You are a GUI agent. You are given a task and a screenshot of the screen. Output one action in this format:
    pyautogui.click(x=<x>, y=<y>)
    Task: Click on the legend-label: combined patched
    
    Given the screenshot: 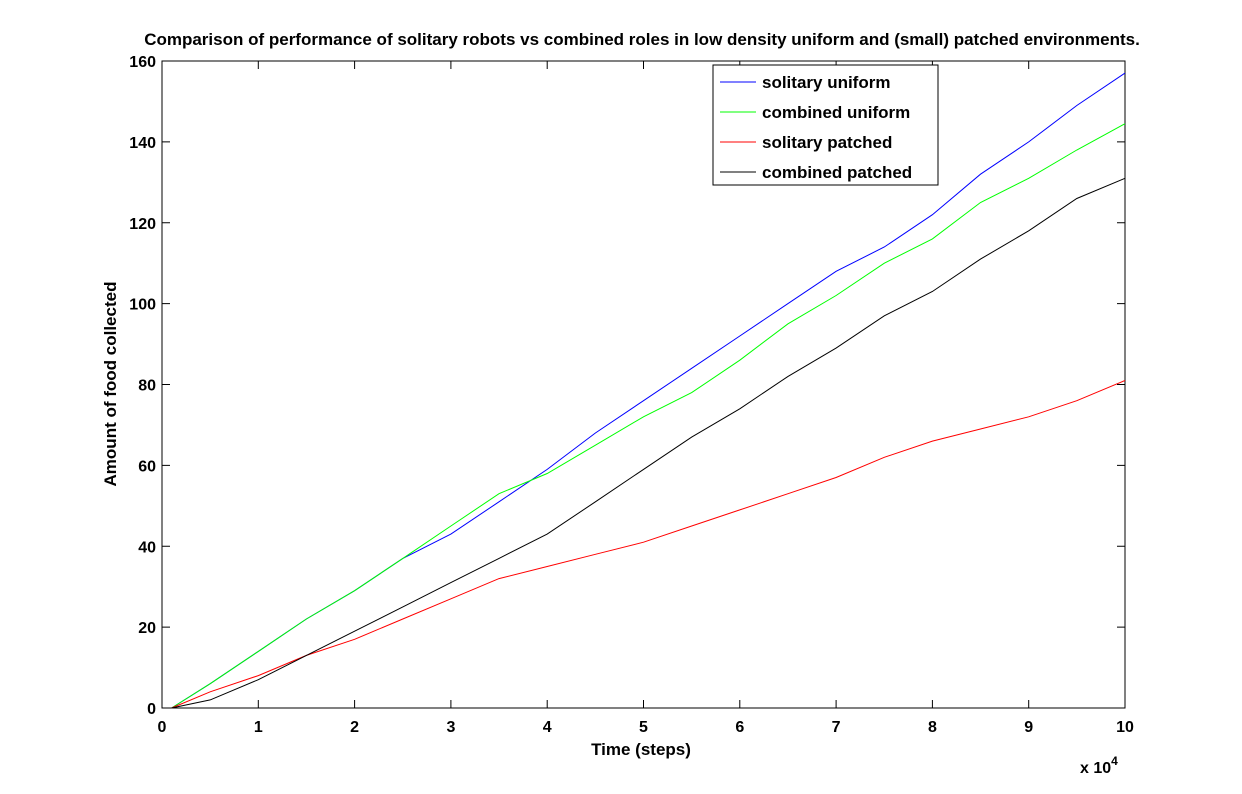 What is the action you would take?
    pyautogui.click(x=837, y=172)
    